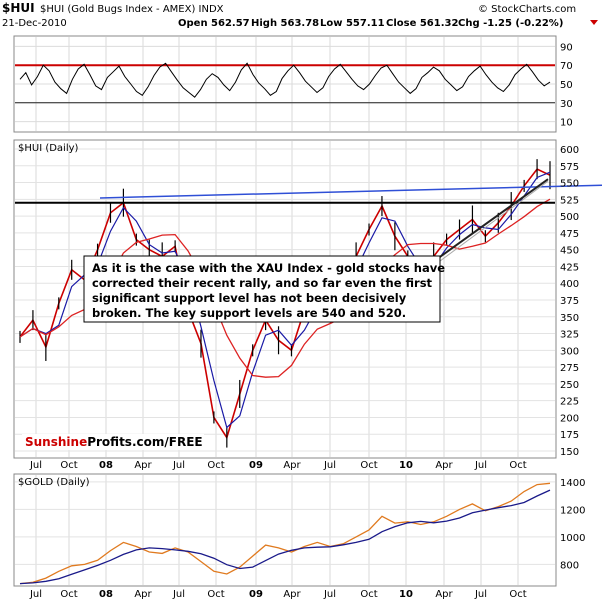 Image resolution: width=602 pixels, height=606 pixels. Describe the element at coordinates (106, 465) in the screenshot. I see `price-xtick-label: 08` at that location.